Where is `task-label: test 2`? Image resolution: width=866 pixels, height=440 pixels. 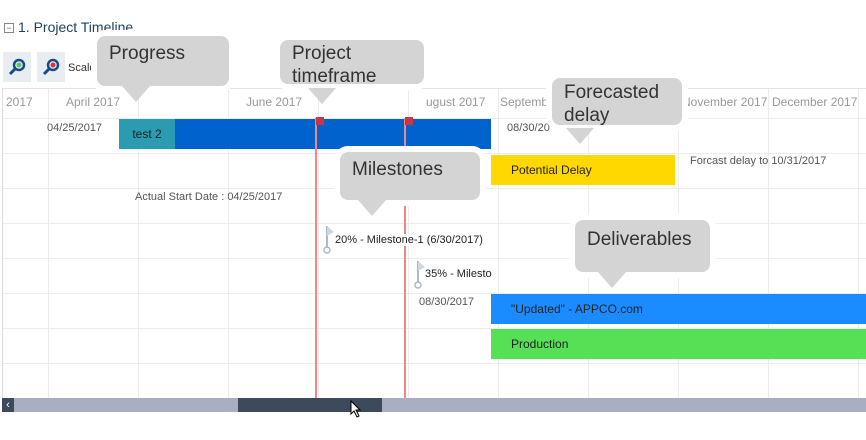 task-label: test 2 is located at coordinates (147, 134).